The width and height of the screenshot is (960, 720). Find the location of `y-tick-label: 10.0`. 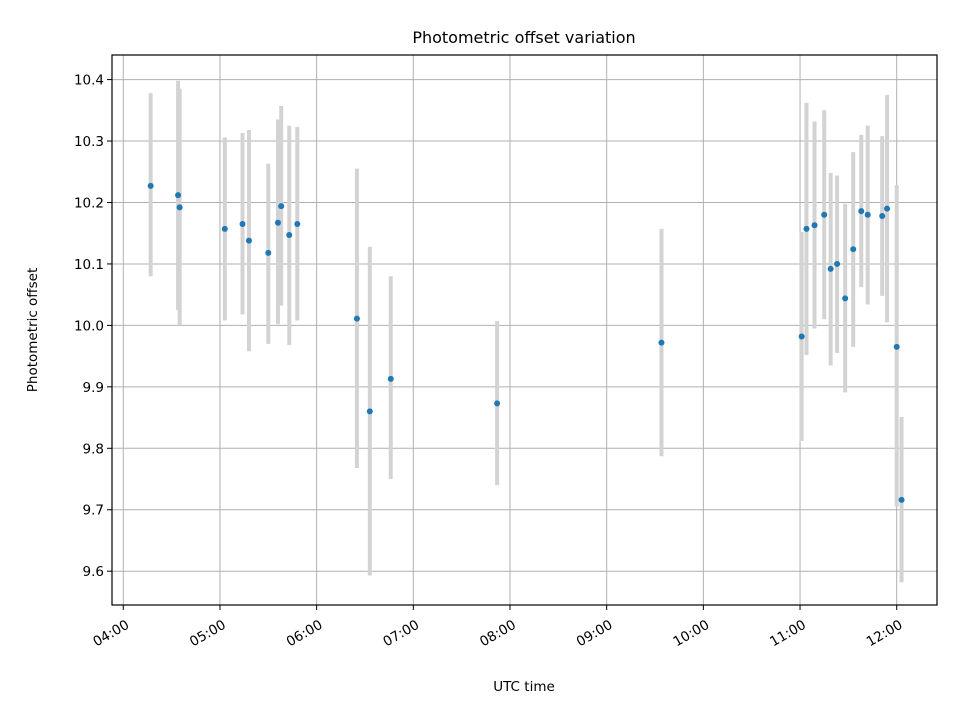

y-tick-label: 10.0 is located at coordinates (89, 326).